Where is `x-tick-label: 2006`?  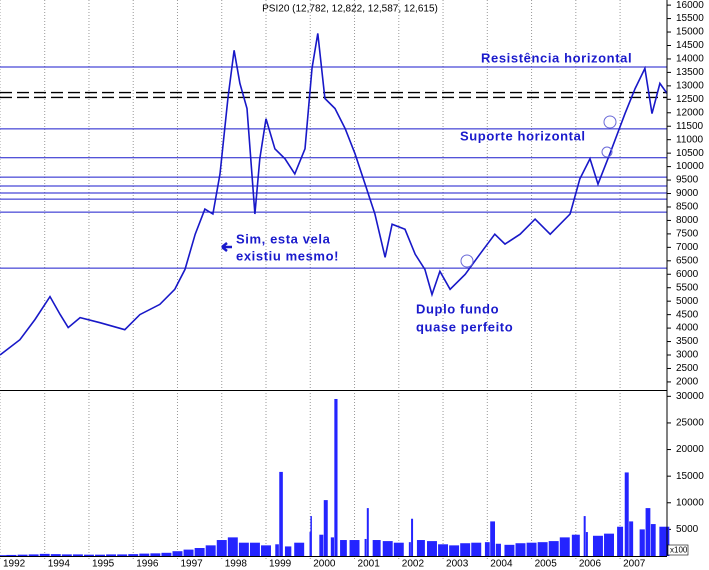
x-tick-label: 2006 is located at coordinates (590, 564).